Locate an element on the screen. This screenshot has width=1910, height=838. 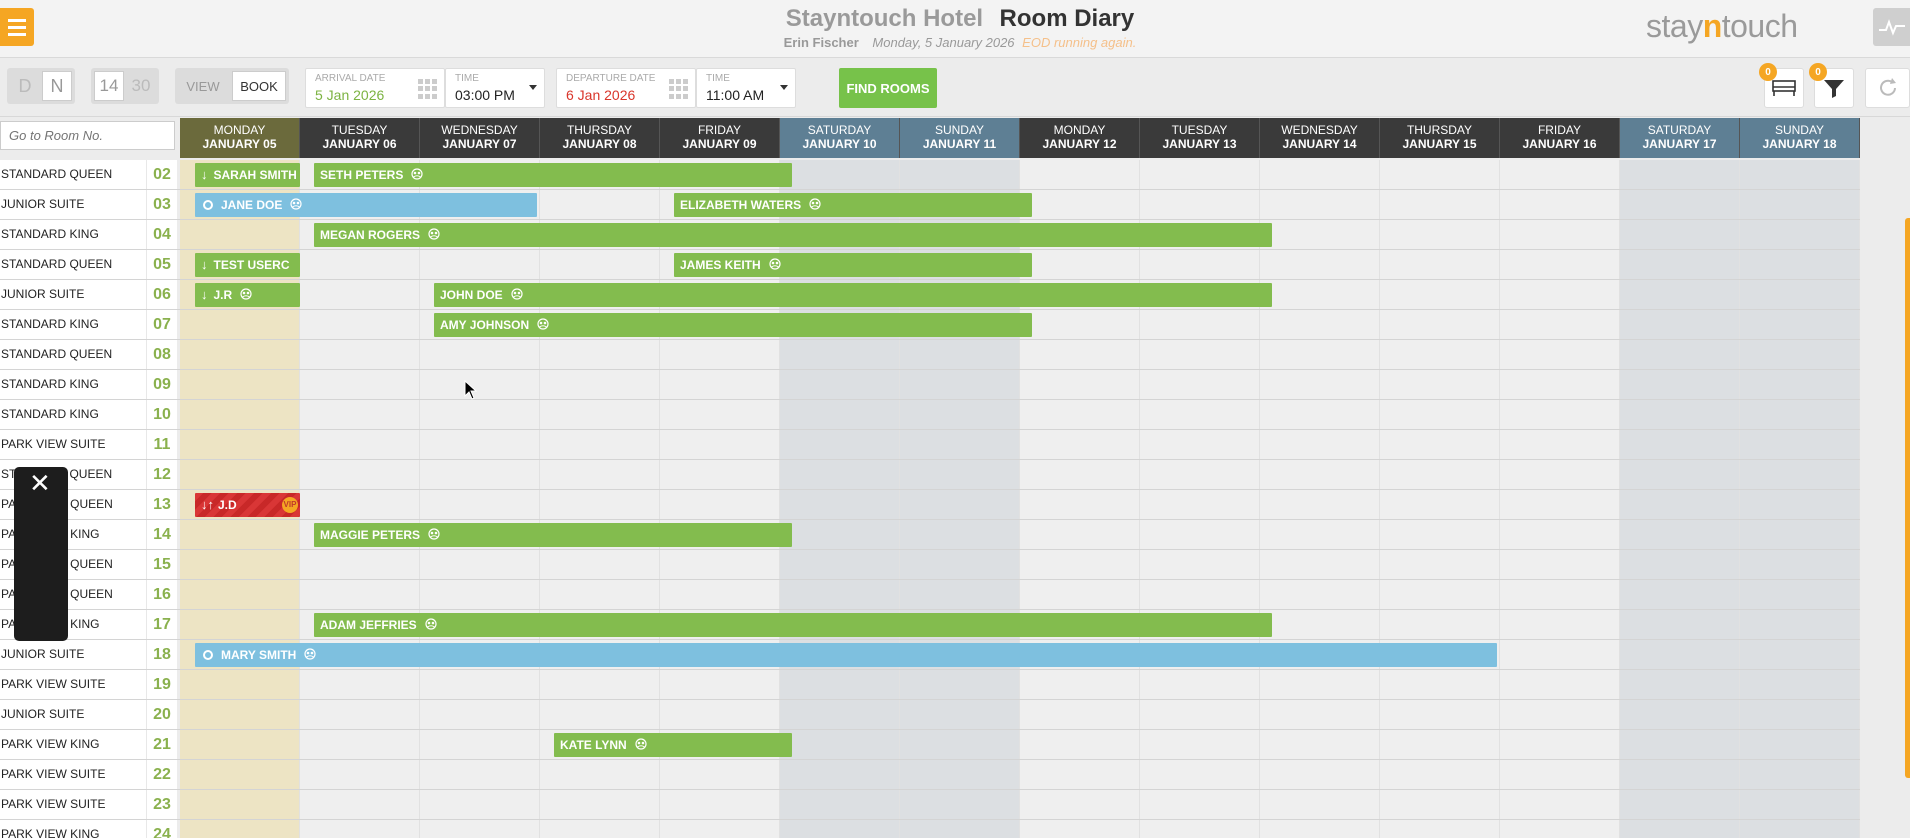
reservation-bar: JANE DOE is located at coordinates (366, 205).